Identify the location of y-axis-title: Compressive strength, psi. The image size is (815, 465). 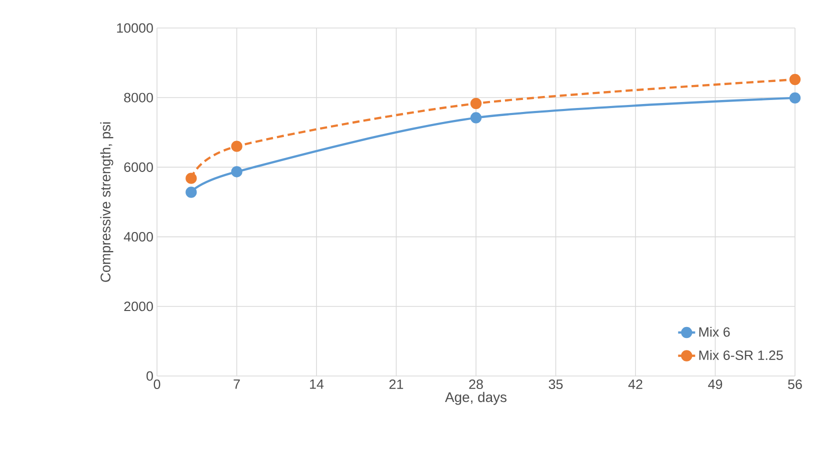
(107, 202).